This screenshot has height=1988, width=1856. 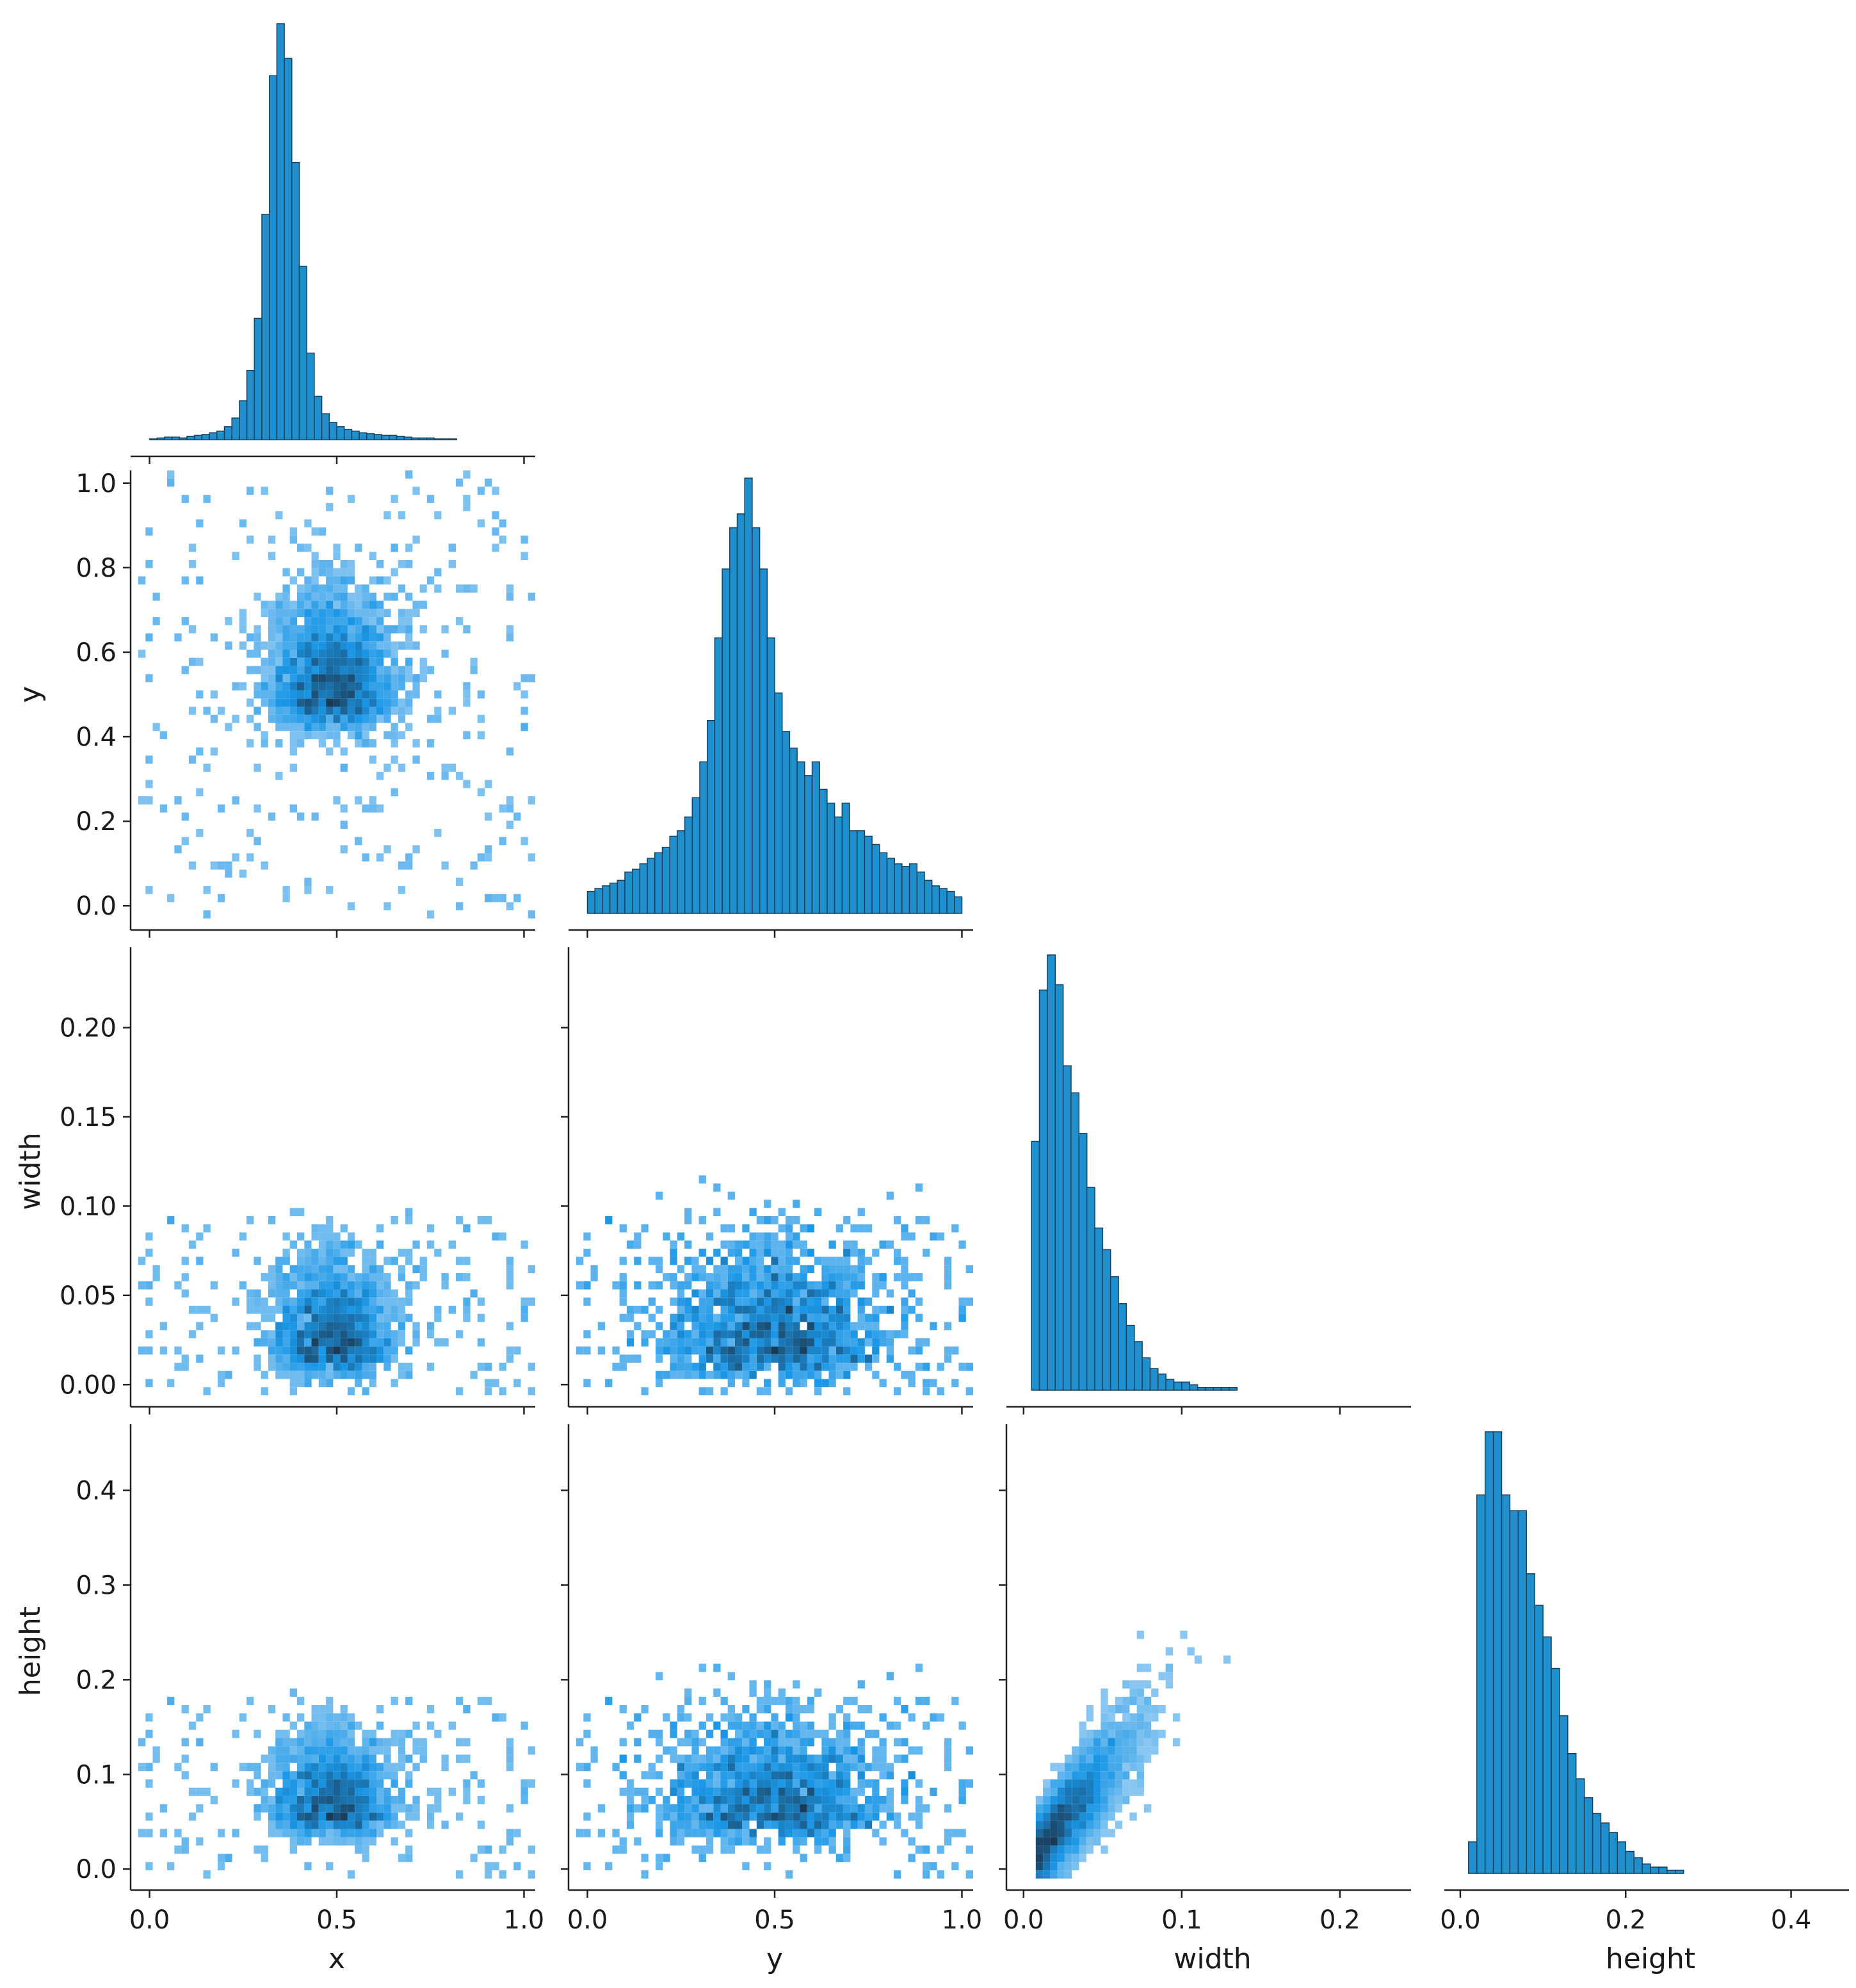 I want to click on x-tick-label: 0.2, so click(x=1340, y=1920).